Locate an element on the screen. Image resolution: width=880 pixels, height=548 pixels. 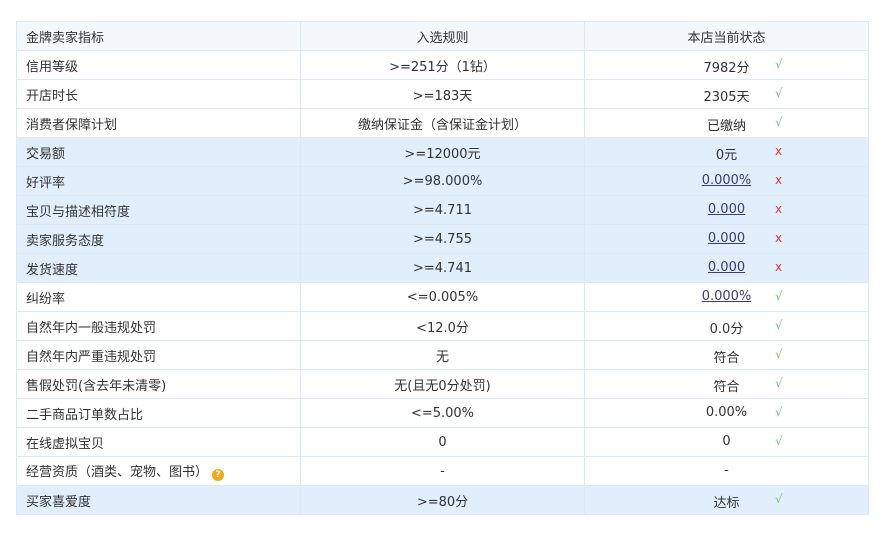
status-value: 0 is located at coordinates (726, 441).